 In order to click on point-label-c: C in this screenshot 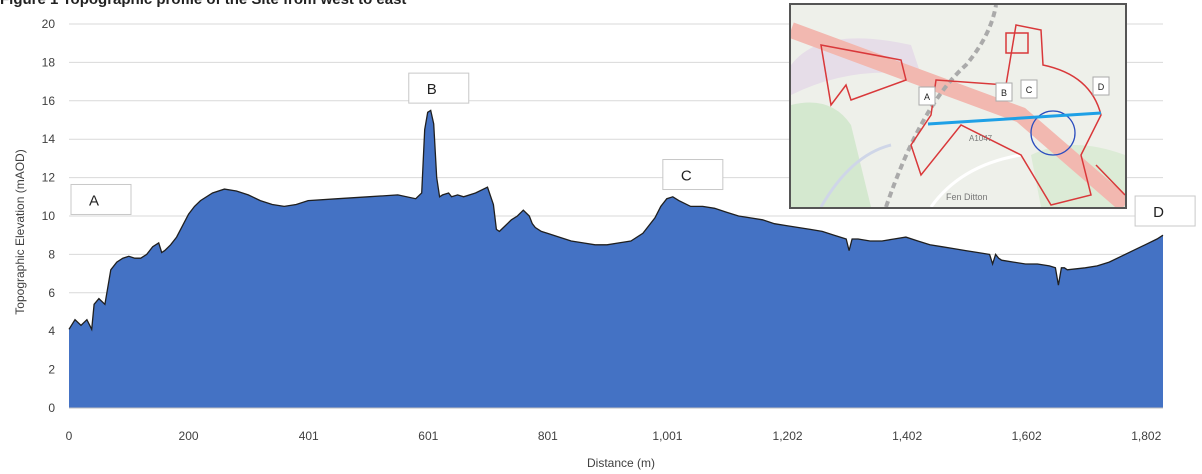, I will do `click(693, 175)`.